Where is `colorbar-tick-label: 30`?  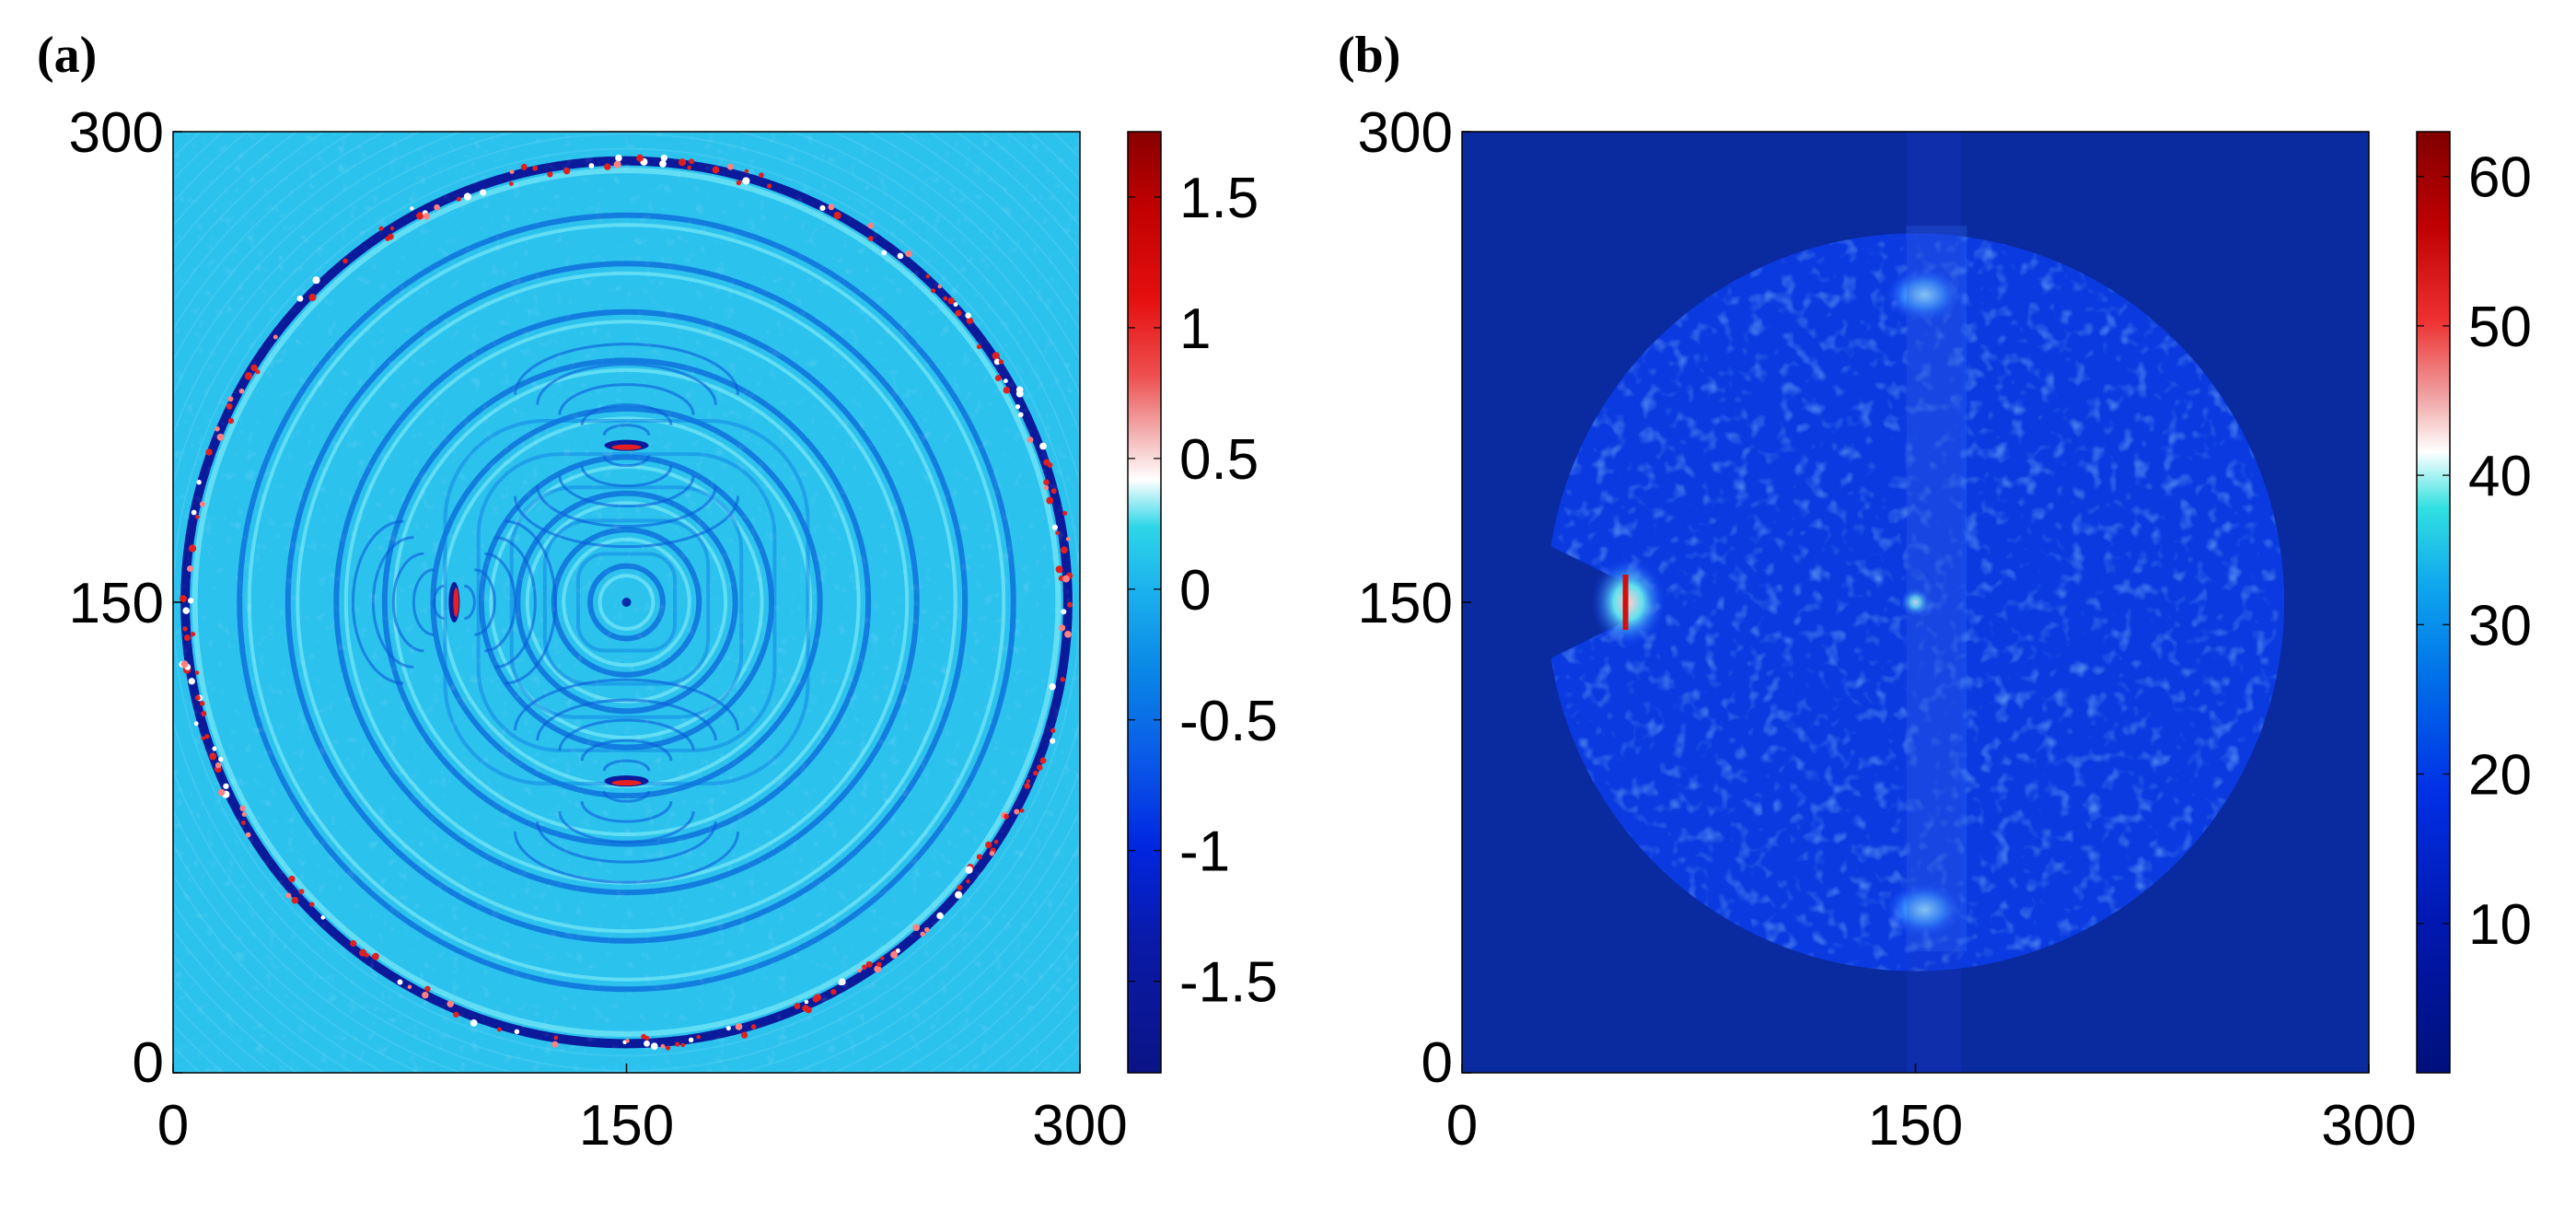 colorbar-tick-label: 30 is located at coordinates (2500, 626).